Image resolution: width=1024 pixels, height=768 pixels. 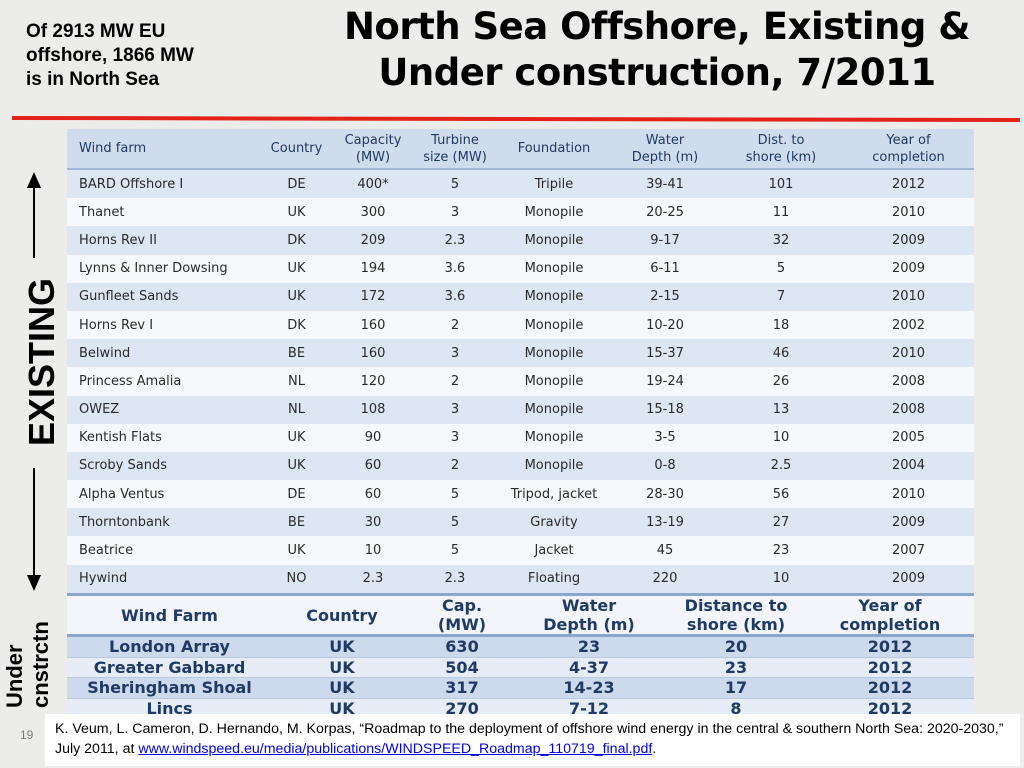 What do you see at coordinates (96, 31) in the screenshot?
I see `summary-note-line: Of 2913 MW EU` at bounding box center [96, 31].